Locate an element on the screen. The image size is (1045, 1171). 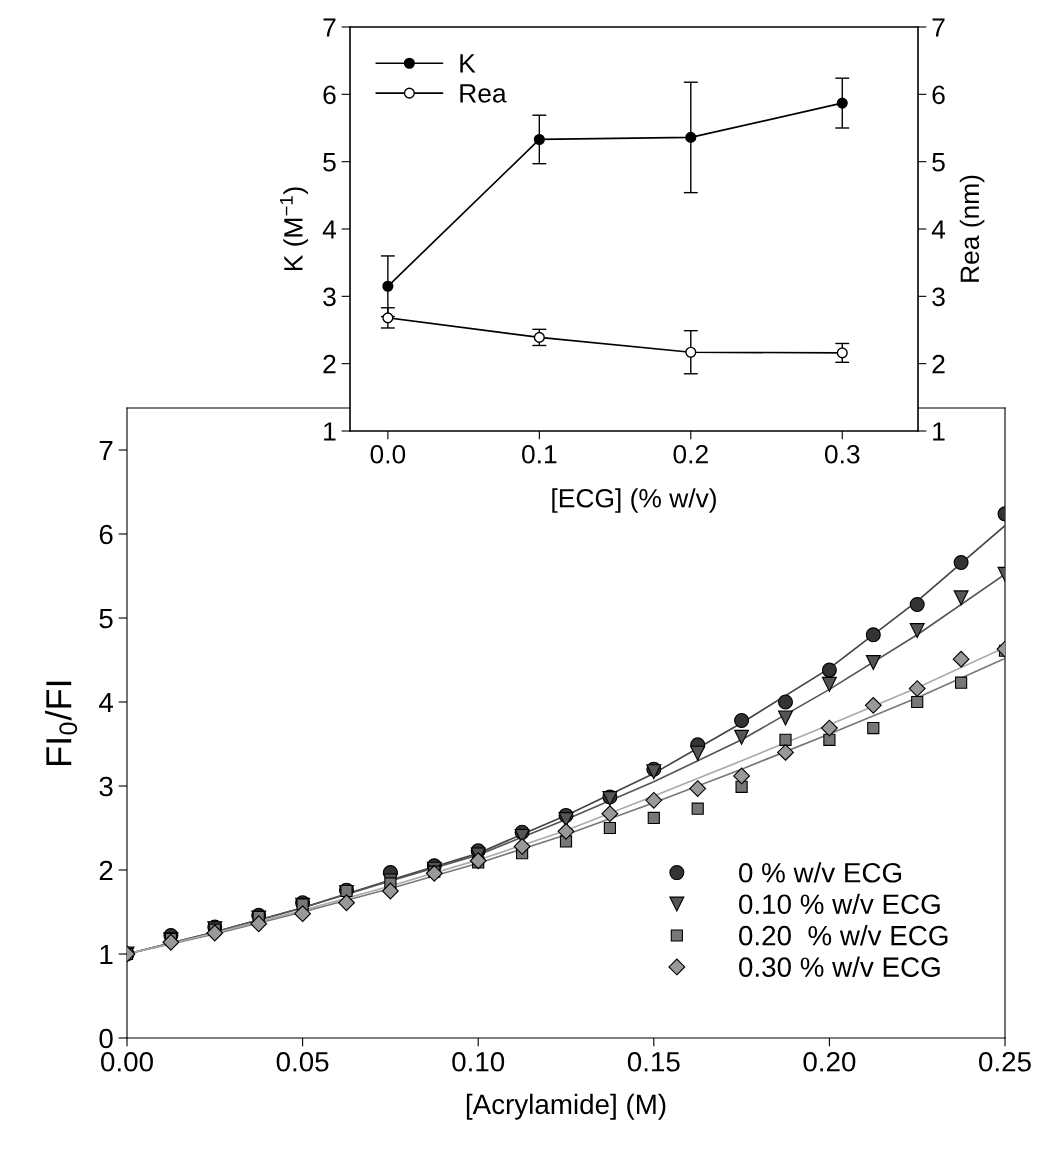
y2-tick-label: 4 is located at coordinates (938, 229).